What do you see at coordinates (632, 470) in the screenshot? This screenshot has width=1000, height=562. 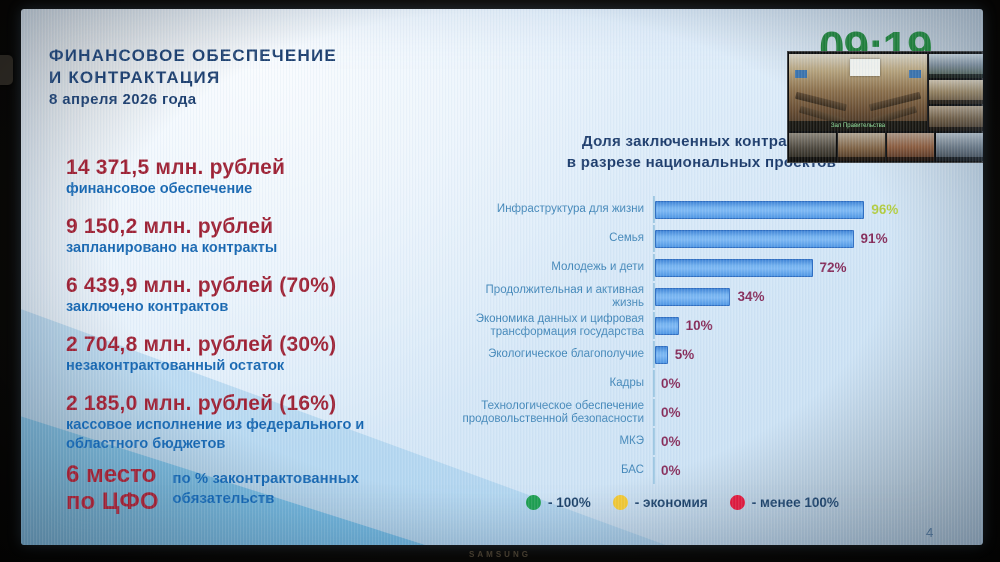 I see `chart-category-label: БАС` at bounding box center [632, 470].